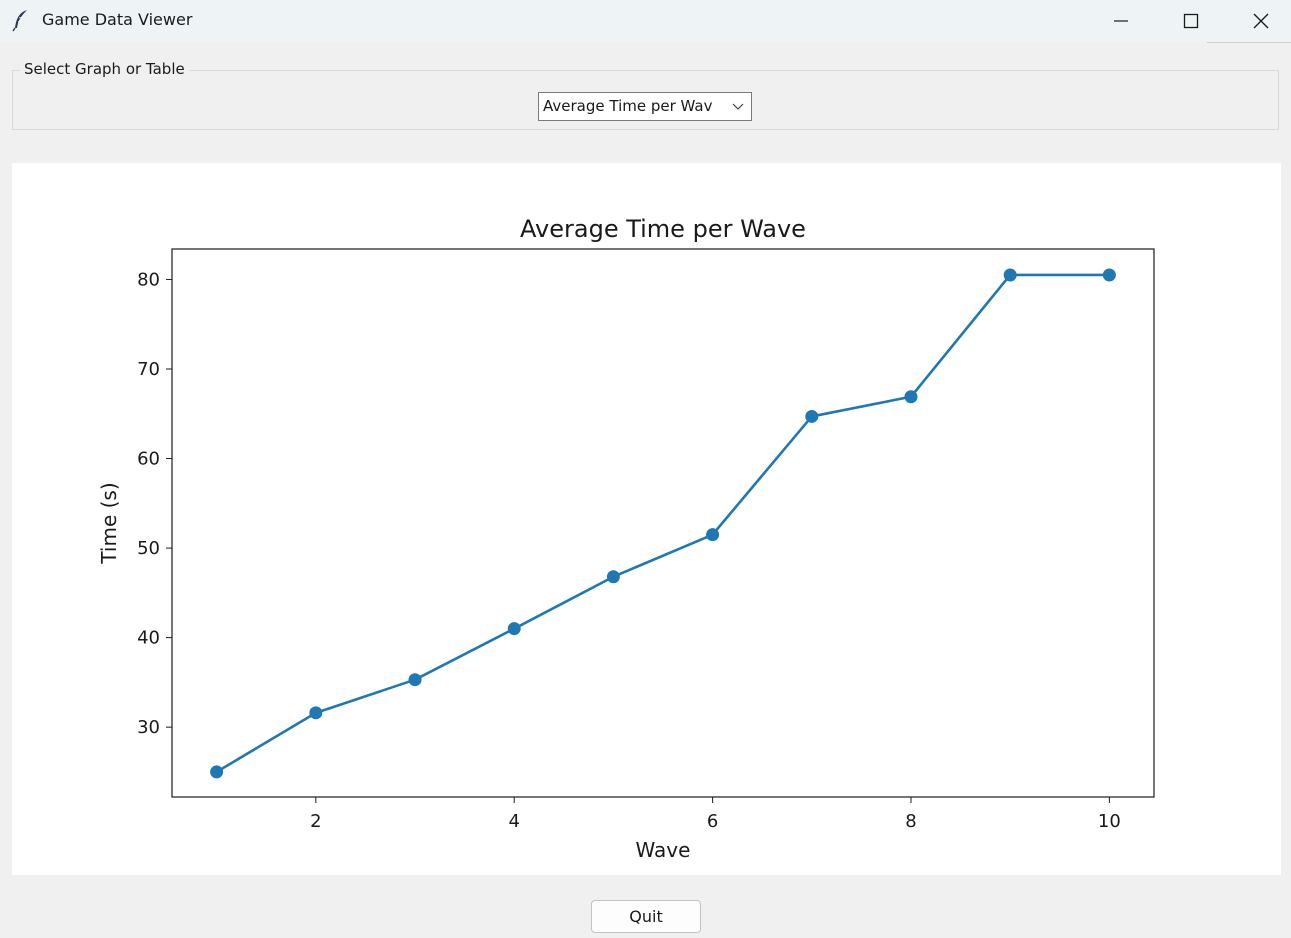  I want to click on selector-frame, so click(645, 100).